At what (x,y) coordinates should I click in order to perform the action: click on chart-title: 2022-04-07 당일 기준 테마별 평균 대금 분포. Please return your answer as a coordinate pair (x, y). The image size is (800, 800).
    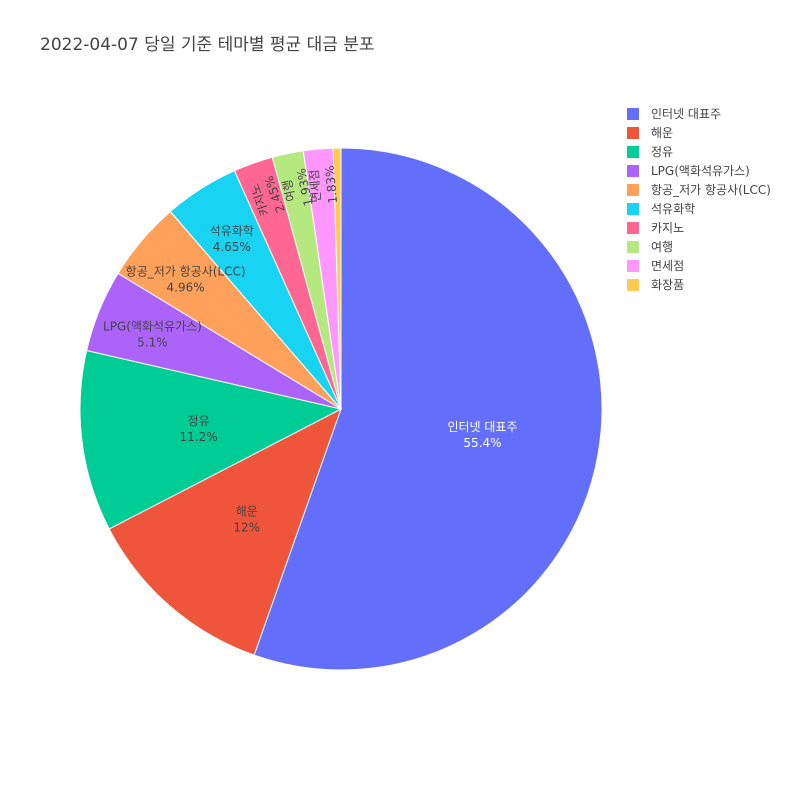
    Looking at the image, I should click on (207, 45).